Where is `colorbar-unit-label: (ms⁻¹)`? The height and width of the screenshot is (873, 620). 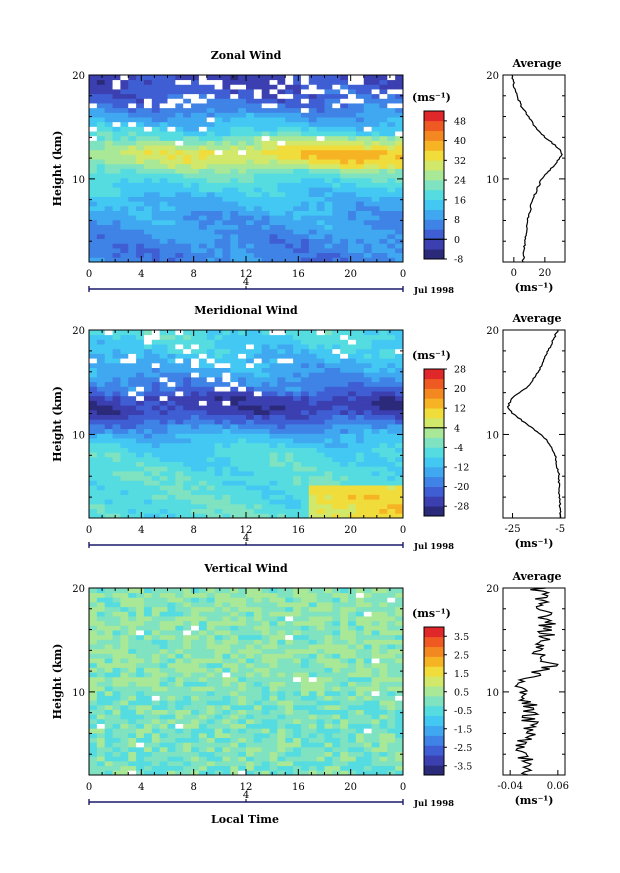
colorbar-unit-label: (ms⁻¹) is located at coordinates (431, 355).